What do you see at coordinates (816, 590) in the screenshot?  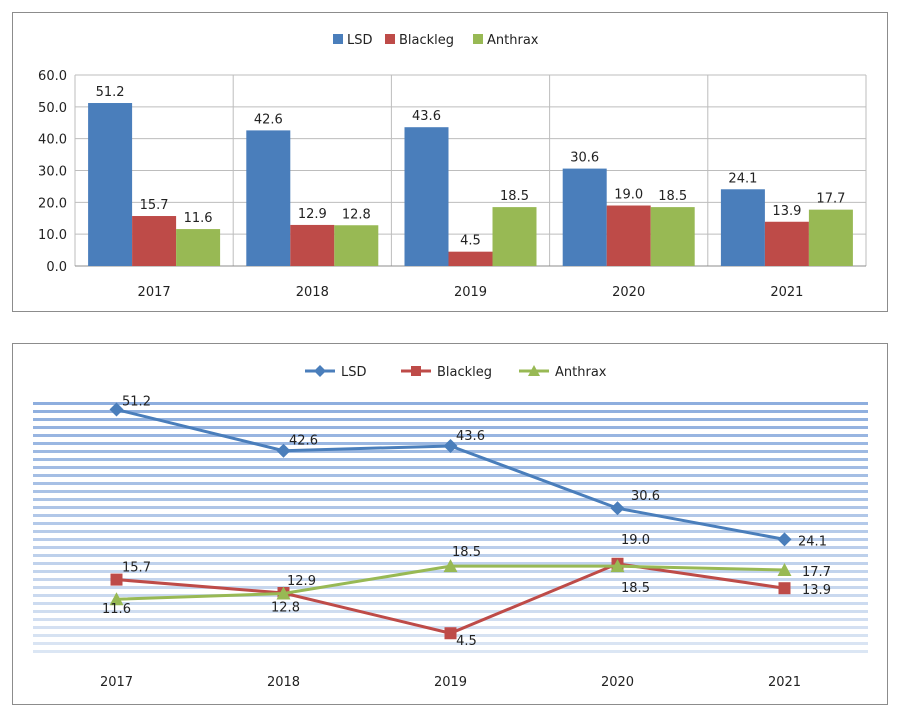 I see `data-label: 13.9` at bounding box center [816, 590].